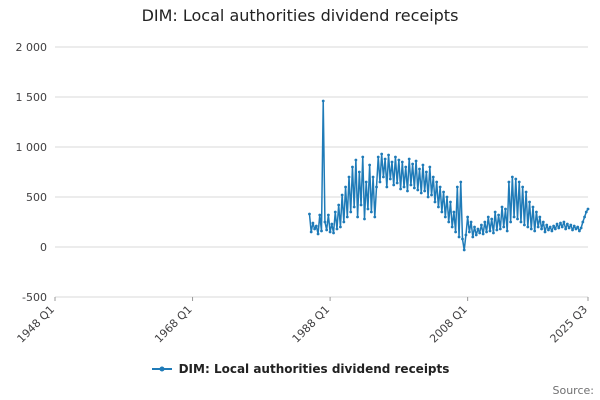  What do you see at coordinates (311, 324) in the screenshot?
I see `svg-text: 1988 Q1` at bounding box center [311, 324].